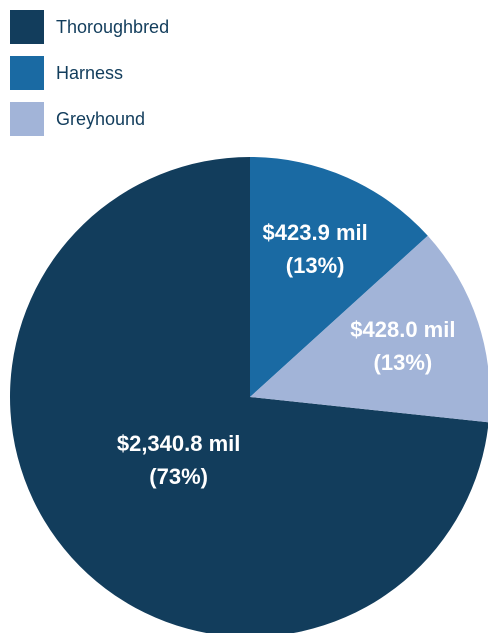  What do you see at coordinates (112, 27) in the screenshot?
I see `legend-label: Thoroughbred` at bounding box center [112, 27].